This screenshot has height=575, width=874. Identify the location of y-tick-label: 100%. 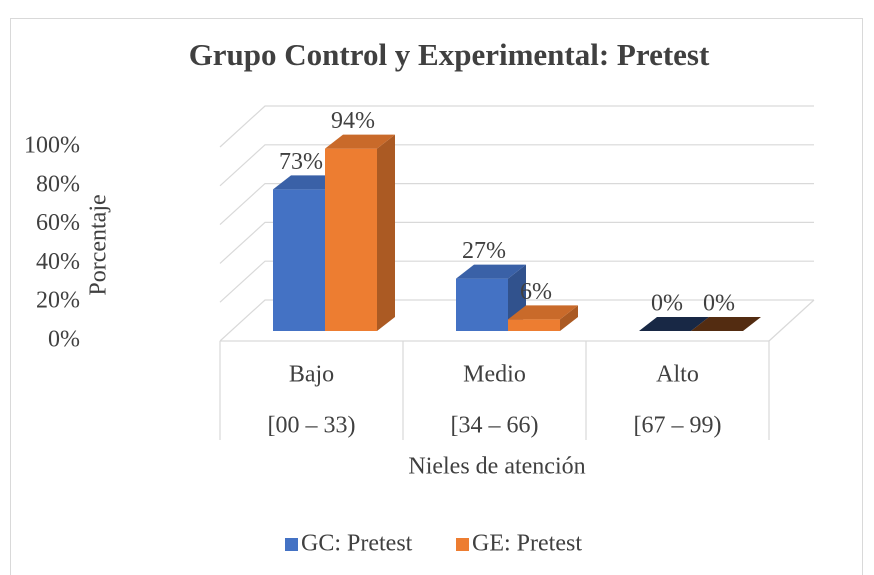
(52, 146).